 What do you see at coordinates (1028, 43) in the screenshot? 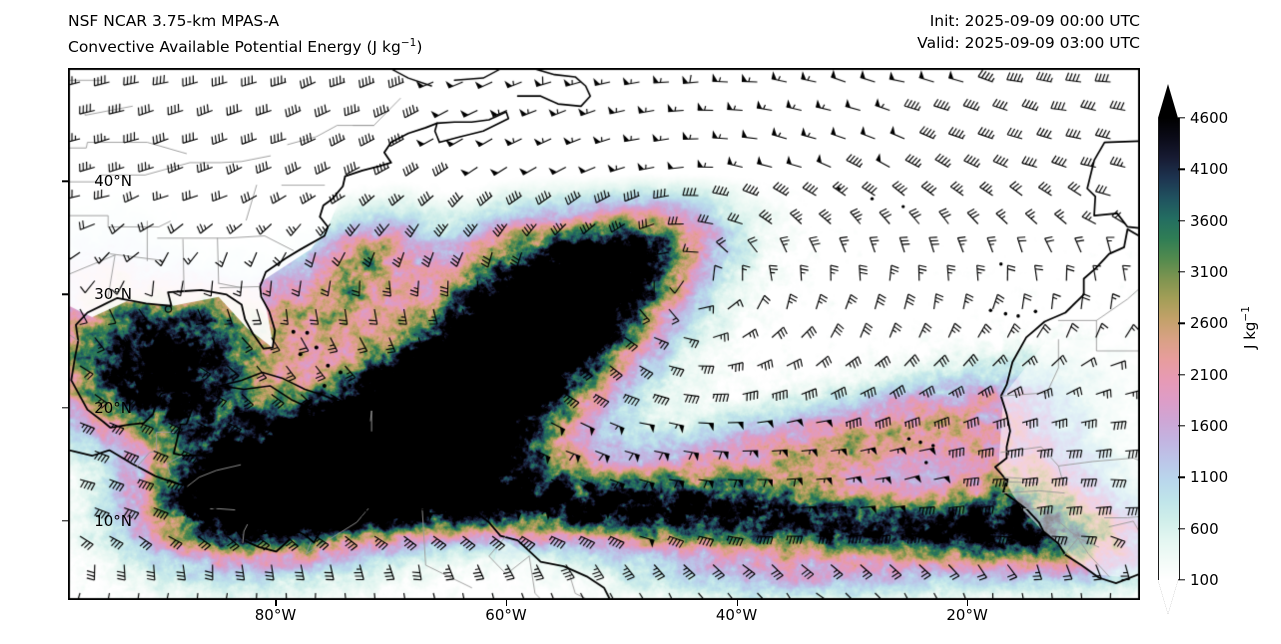
I see `valid-time-label: Valid: 2025-09-09 03:00 UTC` at bounding box center [1028, 43].